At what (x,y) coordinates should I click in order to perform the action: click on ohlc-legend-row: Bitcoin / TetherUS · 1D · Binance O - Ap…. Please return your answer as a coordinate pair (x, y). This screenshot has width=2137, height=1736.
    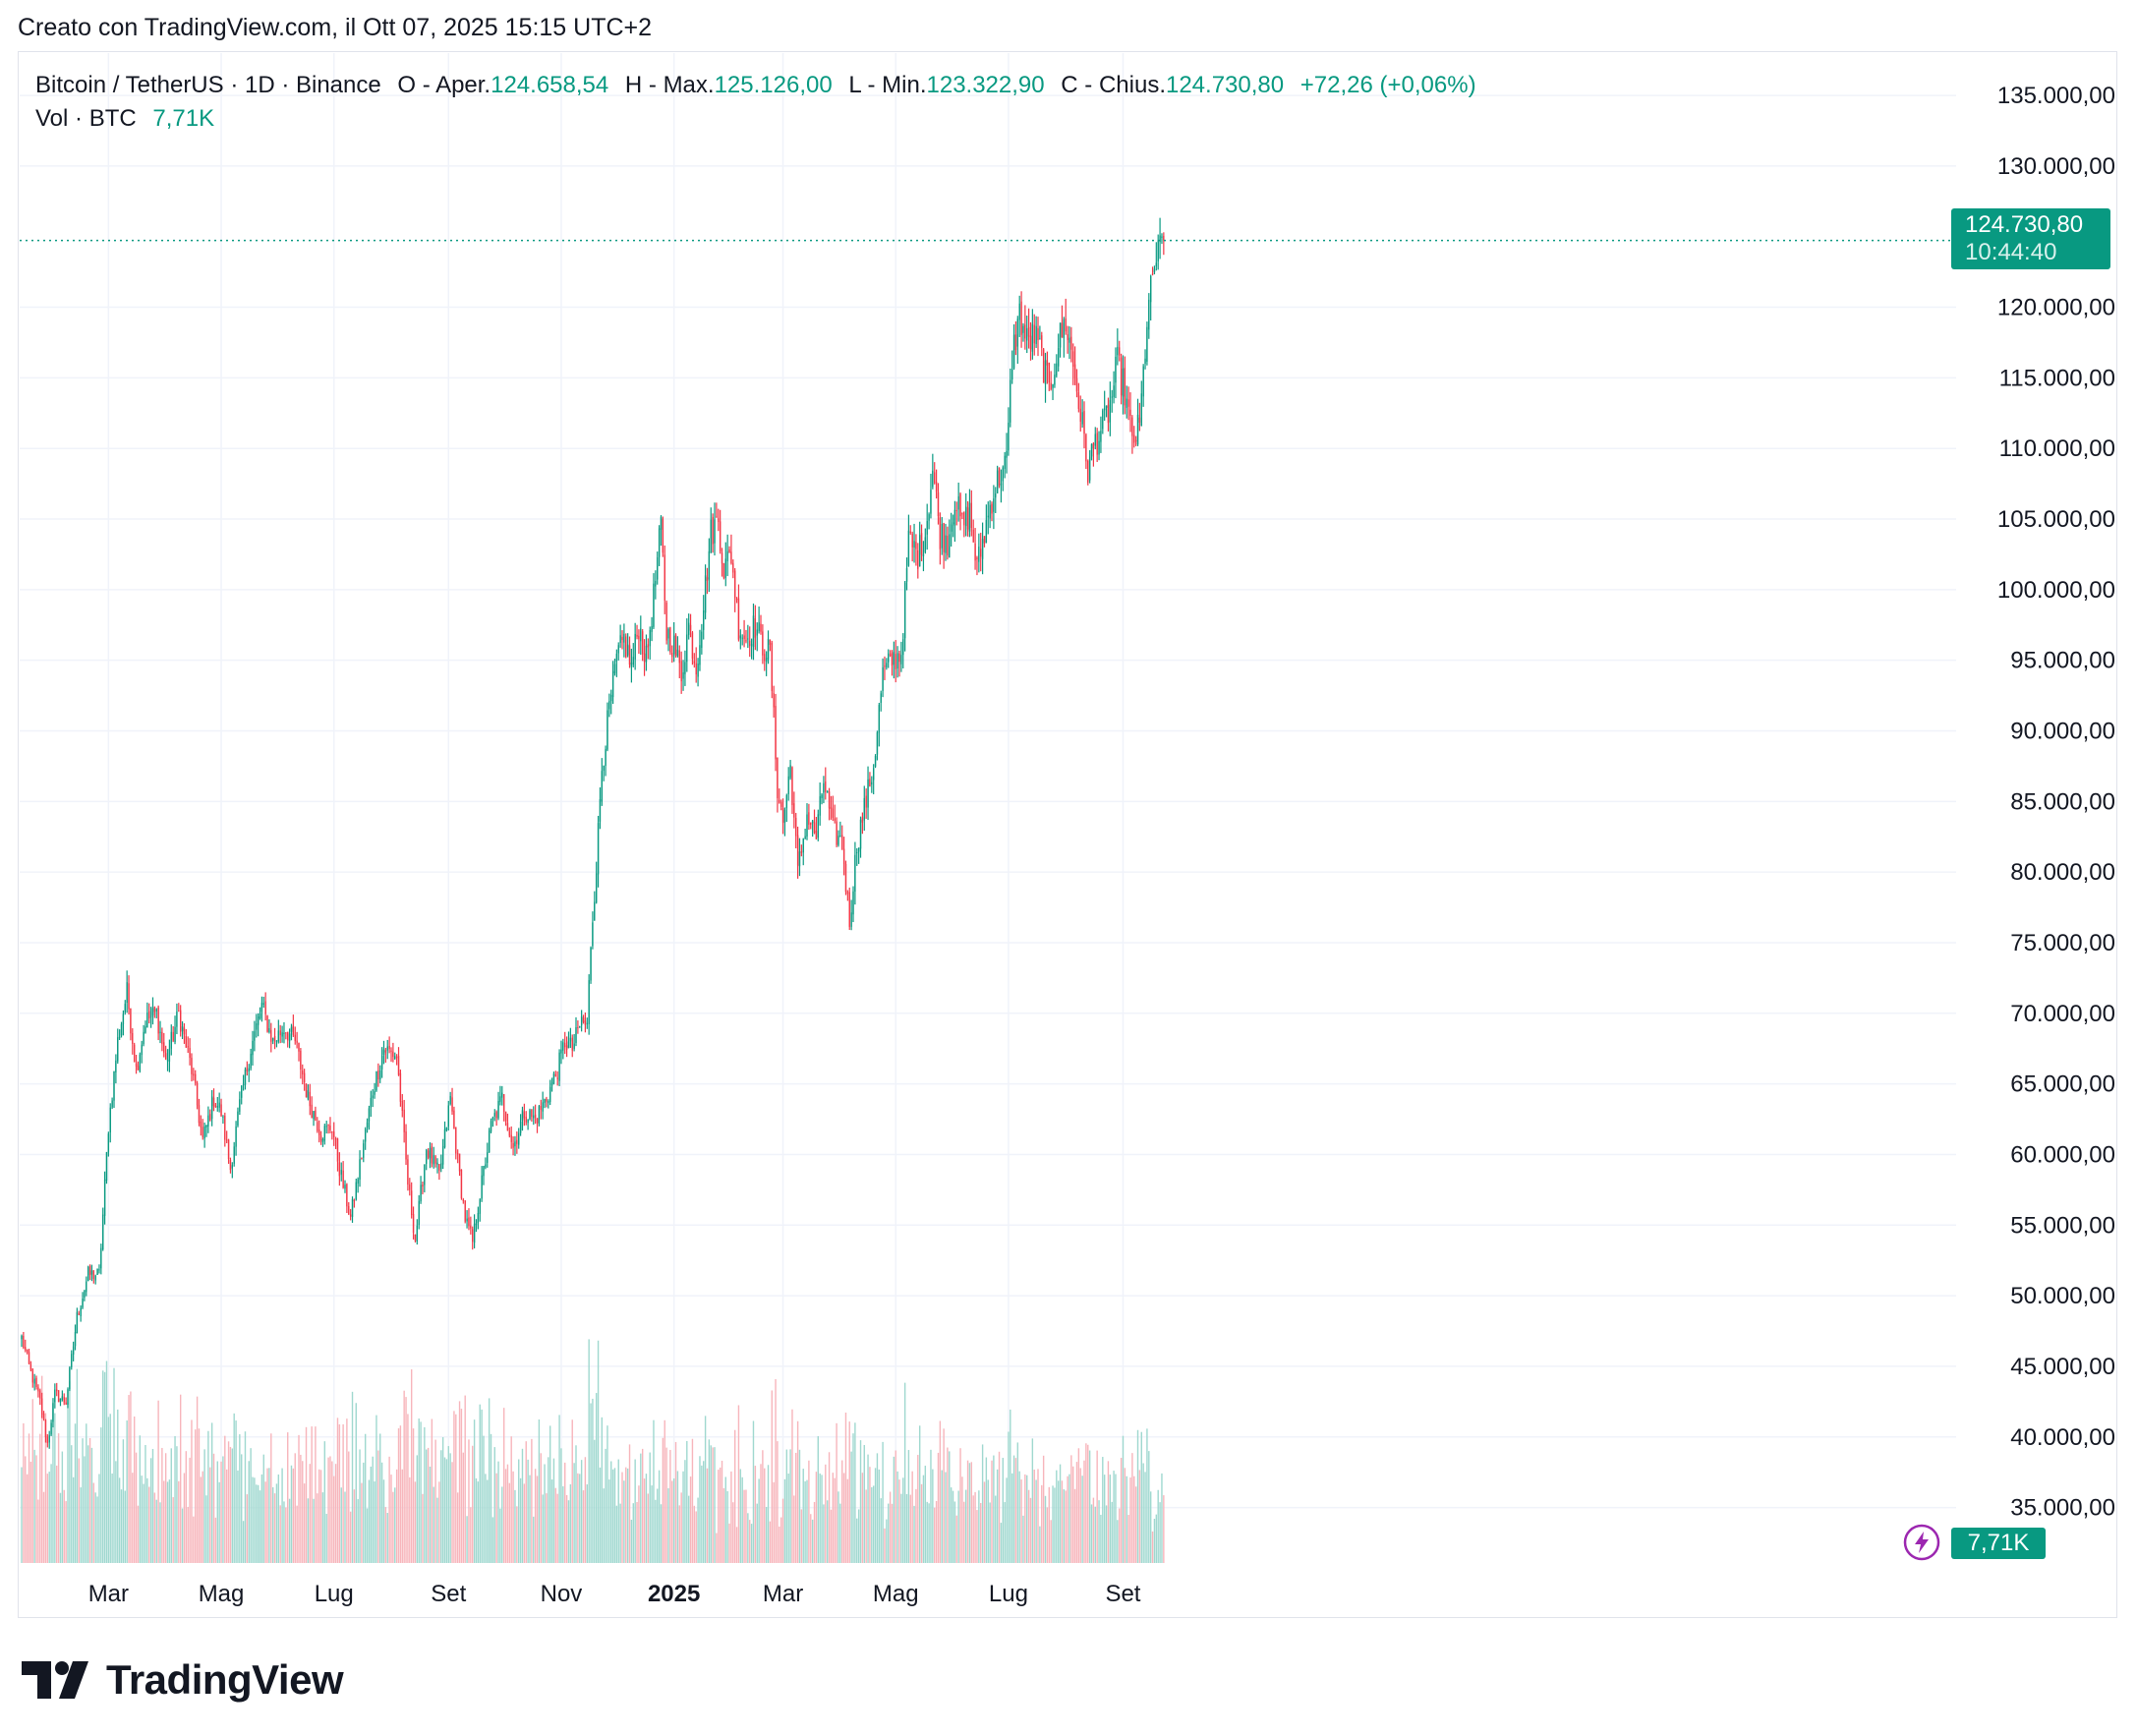
    Looking at the image, I should click on (756, 85).